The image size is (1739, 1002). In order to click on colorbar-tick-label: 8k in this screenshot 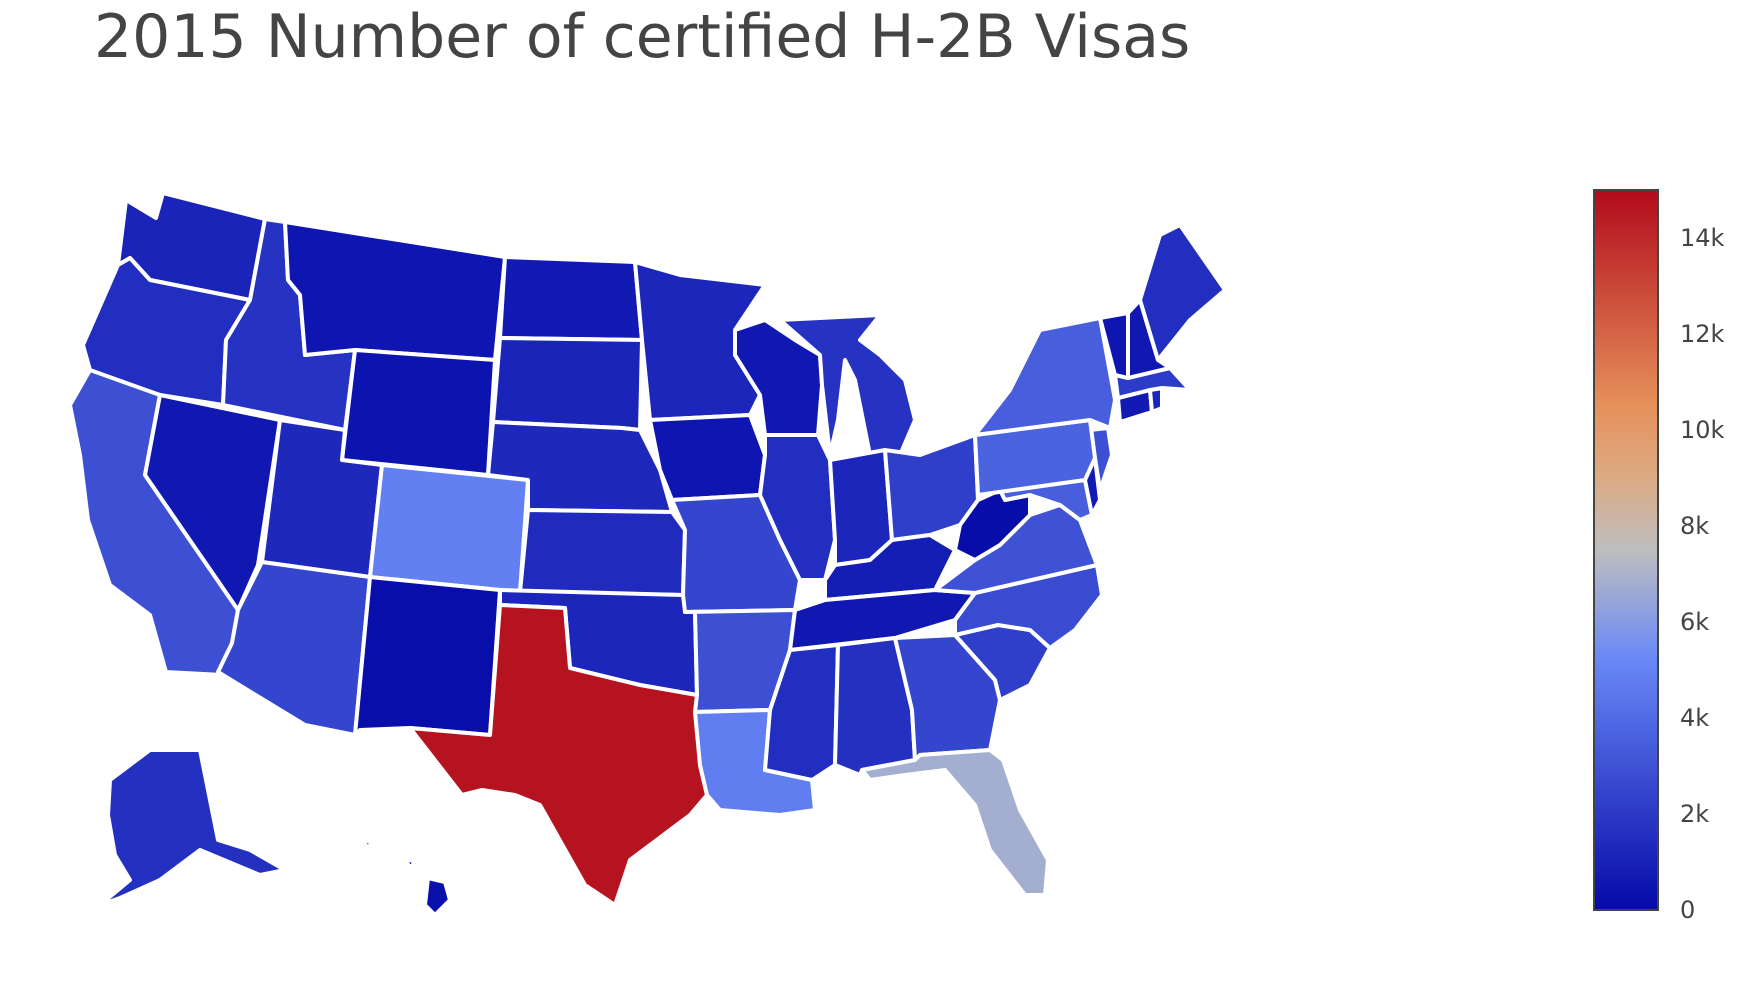, I will do `click(1694, 526)`.